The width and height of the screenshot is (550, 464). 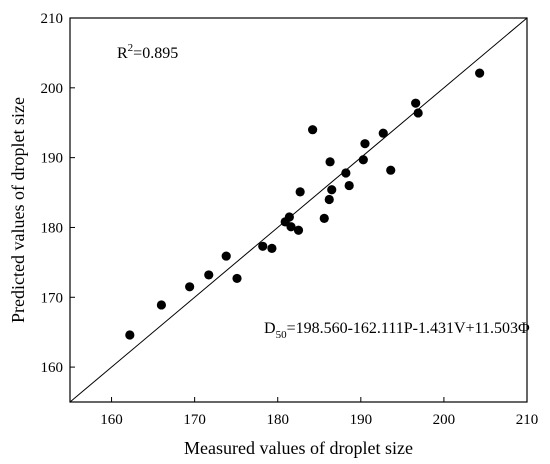 What do you see at coordinates (18, 210) in the screenshot?
I see `y-axis-label: Predicted values of droplet size` at bounding box center [18, 210].